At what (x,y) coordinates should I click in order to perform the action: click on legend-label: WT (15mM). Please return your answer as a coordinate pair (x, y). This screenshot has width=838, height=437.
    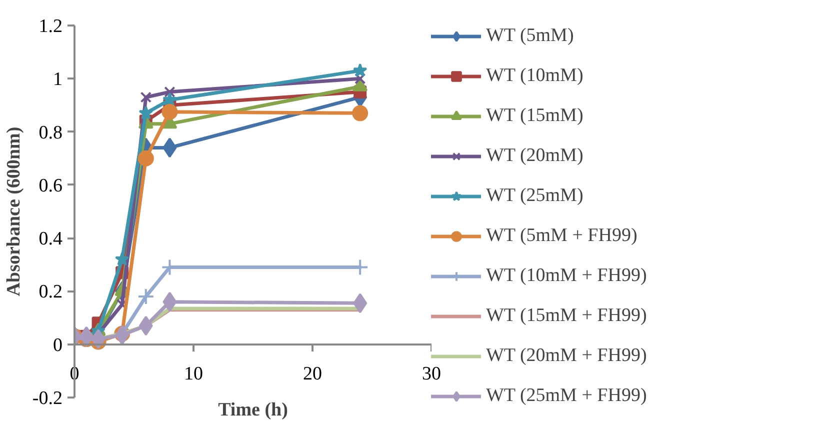
    Looking at the image, I should click on (535, 116).